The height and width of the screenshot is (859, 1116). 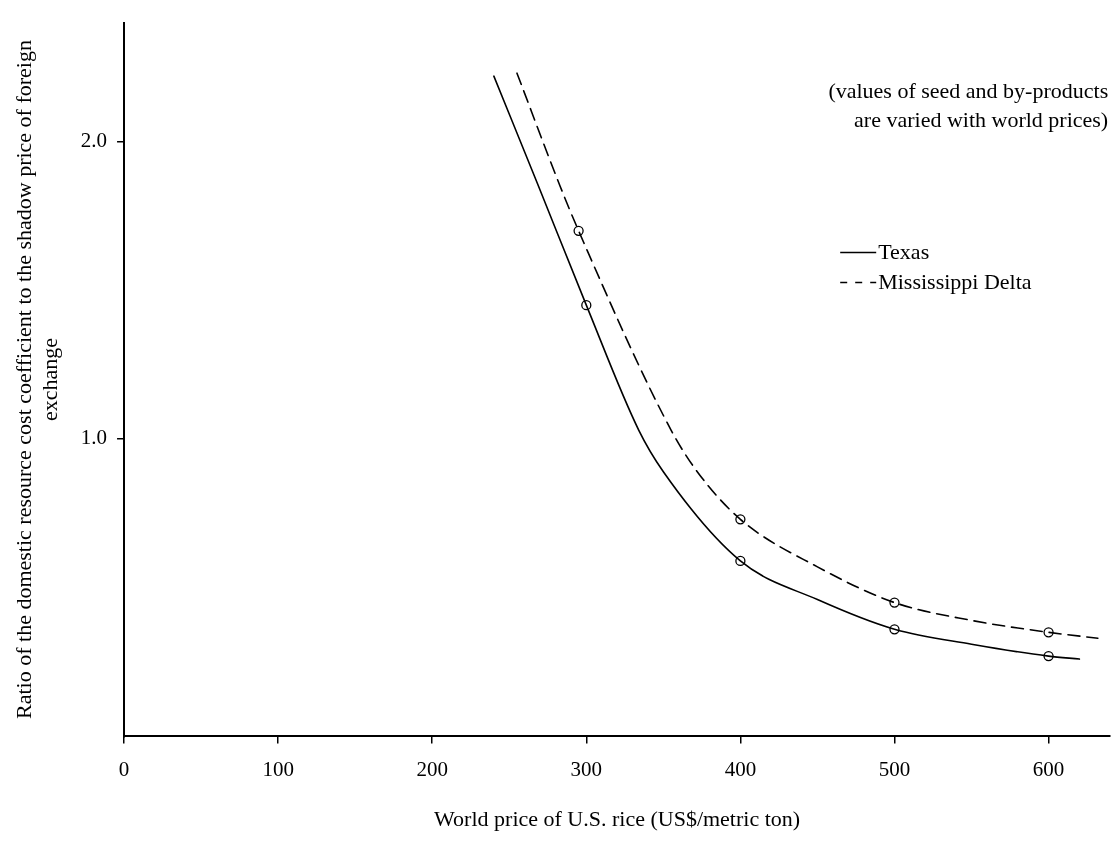 What do you see at coordinates (894, 768) in the screenshot?
I see `x-tick-label: 500` at bounding box center [894, 768].